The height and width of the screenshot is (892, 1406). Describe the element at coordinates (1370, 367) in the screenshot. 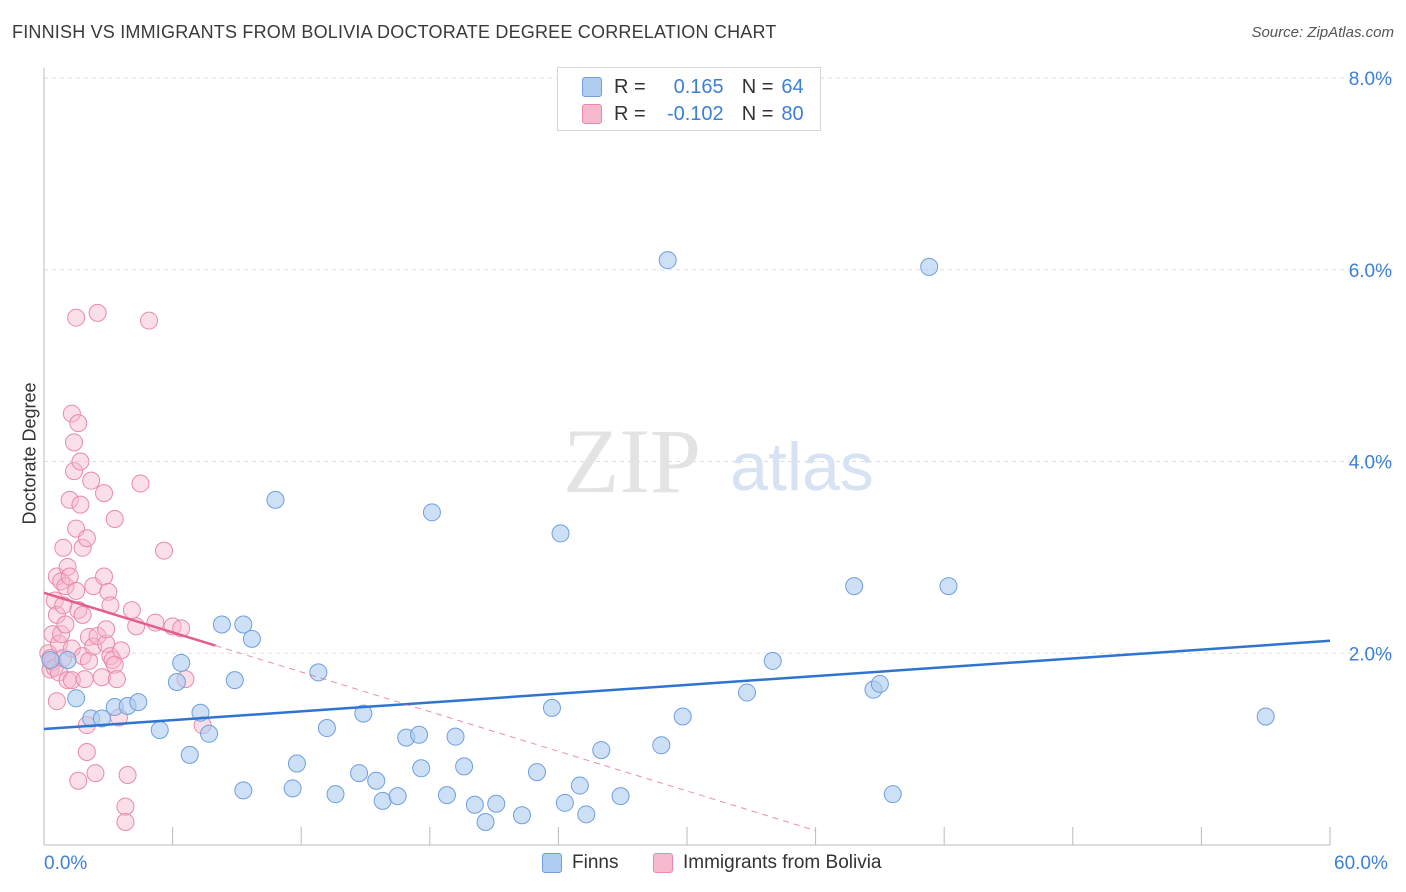

I see `y-tick-labels: 2.0% 4.0% 6.0% 8.0%` at that location.